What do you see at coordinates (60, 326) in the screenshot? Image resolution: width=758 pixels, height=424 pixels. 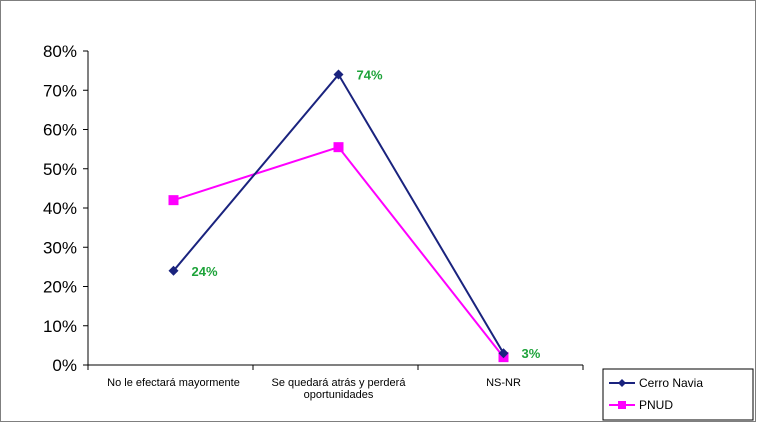 I see `y-tick-label: 10%` at bounding box center [60, 326].